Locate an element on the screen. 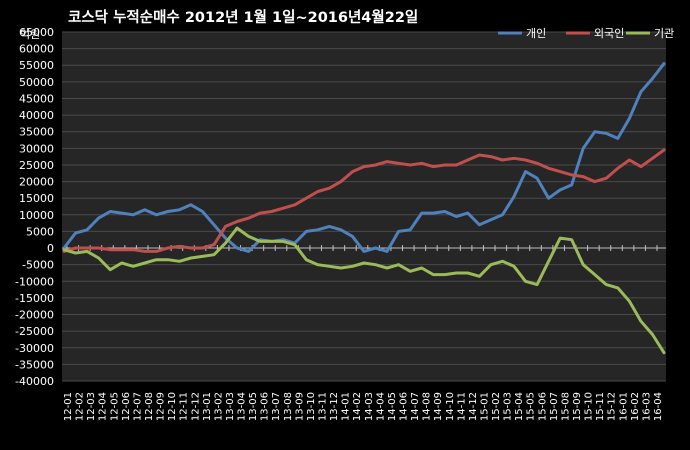  x-tick-label: 16-03 is located at coordinates (646, 406).